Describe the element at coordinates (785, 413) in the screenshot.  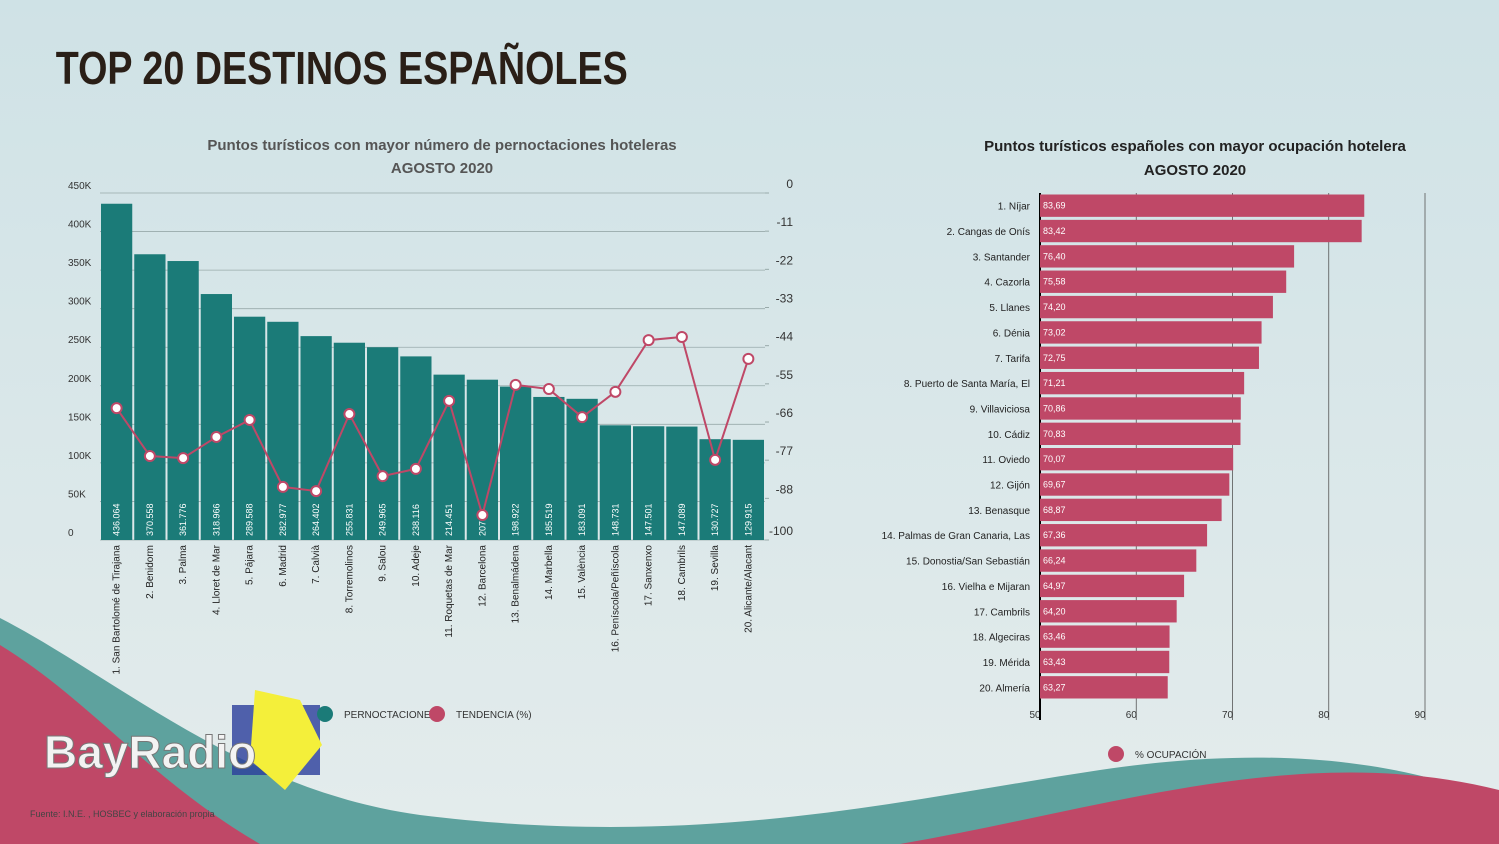
I see `y2-tick-label: -66` at that location.